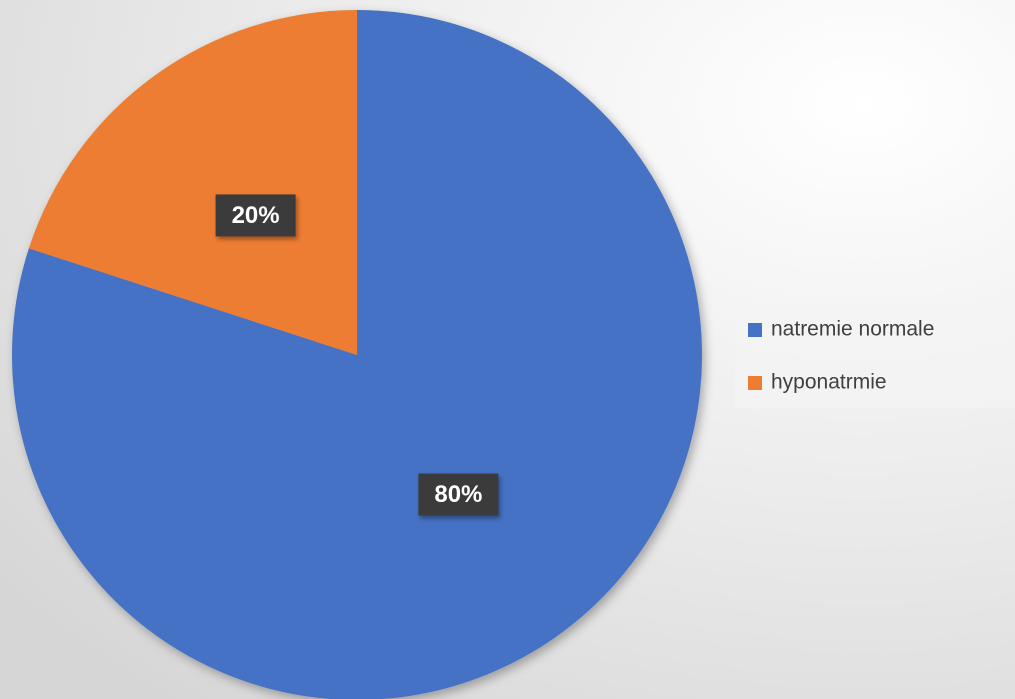 This screenshot has height=699, width=1015. What do you see at coordinates (852, 329) in the screenshot?
I see `legend-label: natremie normale` at bounding box center [852, 329].